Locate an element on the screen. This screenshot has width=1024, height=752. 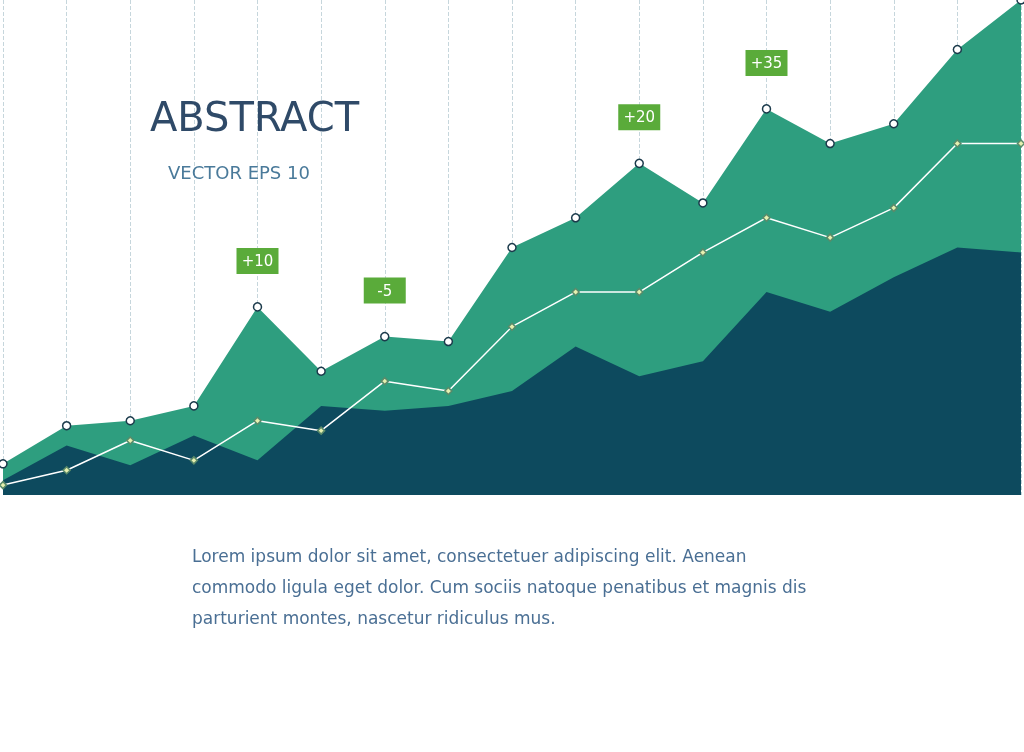
annotation: +35 is located at coordinates (766, 62).